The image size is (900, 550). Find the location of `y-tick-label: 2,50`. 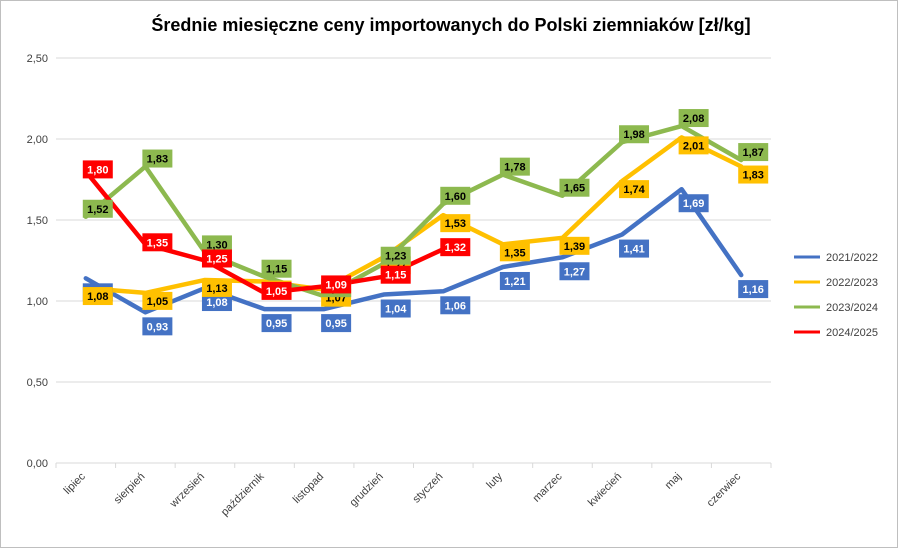

y-tick-label: 2,50 is located at coordinates (37, 59).